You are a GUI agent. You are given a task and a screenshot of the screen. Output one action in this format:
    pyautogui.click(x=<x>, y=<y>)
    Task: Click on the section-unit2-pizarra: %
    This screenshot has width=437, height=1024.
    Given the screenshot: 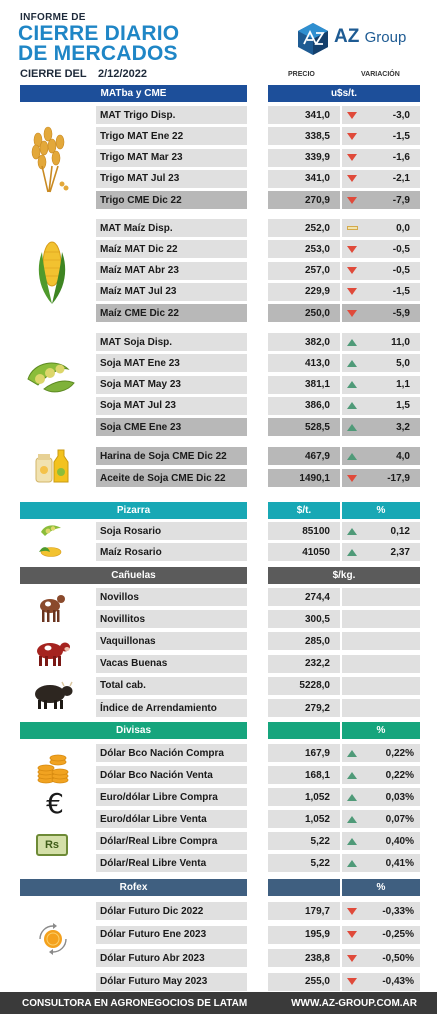 What is the action you would take?
    pyautogui.click(x=381, y=510)
    